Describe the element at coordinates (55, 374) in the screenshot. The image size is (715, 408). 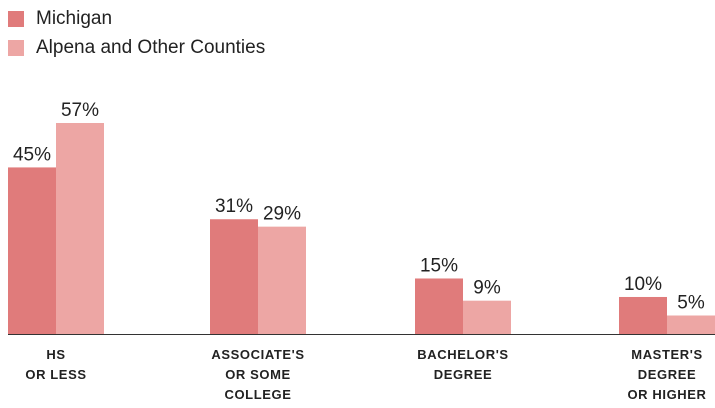
I see `category-label-0-1: OR LESS` at that location.